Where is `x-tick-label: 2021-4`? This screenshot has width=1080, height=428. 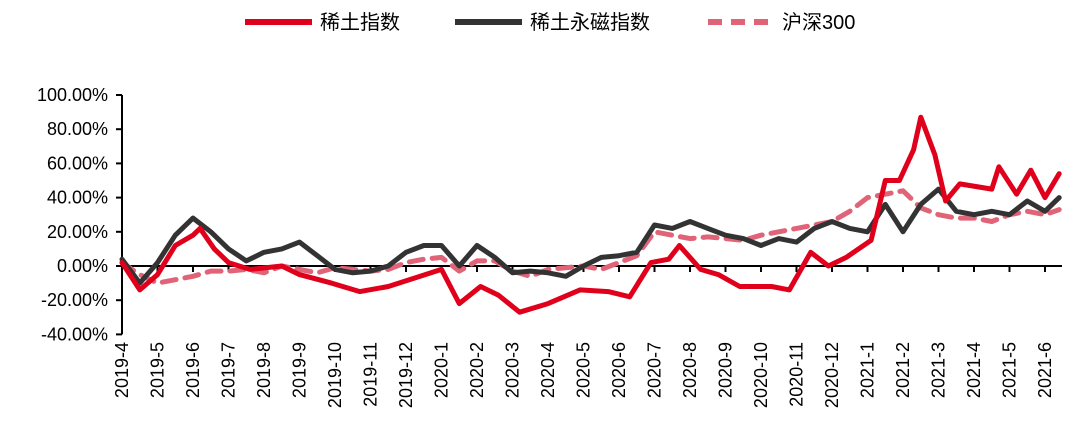 x-tick-label: 2021-4 is located at coordinates (974, 370).